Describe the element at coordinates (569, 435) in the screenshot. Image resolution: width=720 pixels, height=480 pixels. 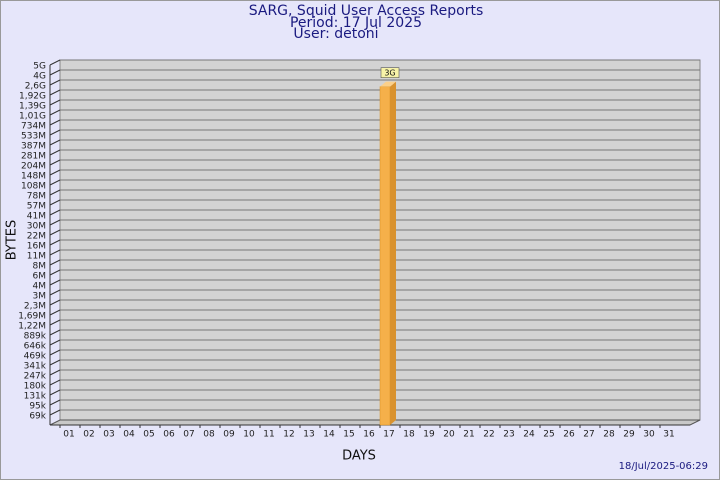
I see `x-tick-label: 26` at that location.